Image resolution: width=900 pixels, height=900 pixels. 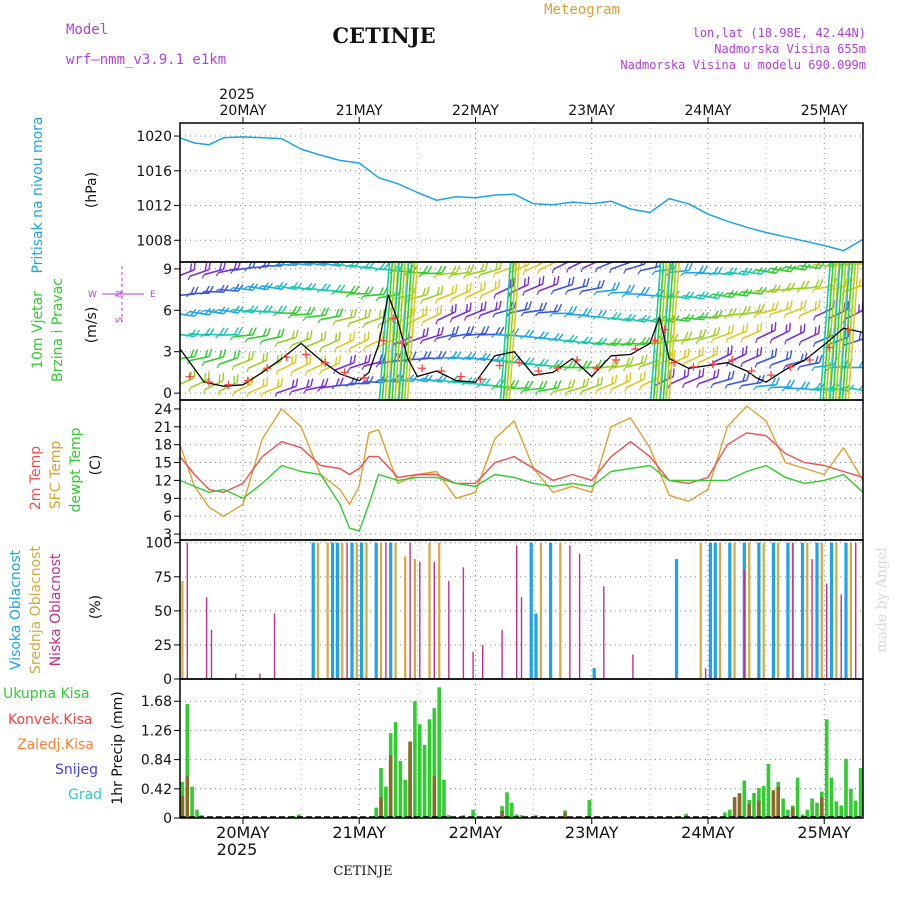 I want to click on top-date-label: 25MAY, so click(x=824, y=111).